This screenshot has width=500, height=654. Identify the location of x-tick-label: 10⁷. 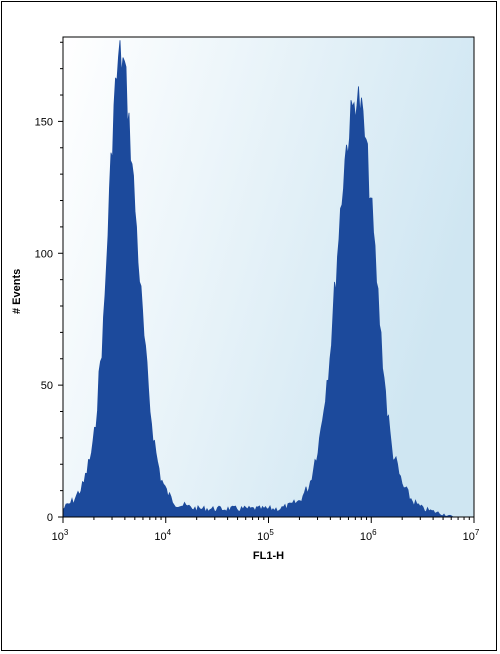
(471, 535).